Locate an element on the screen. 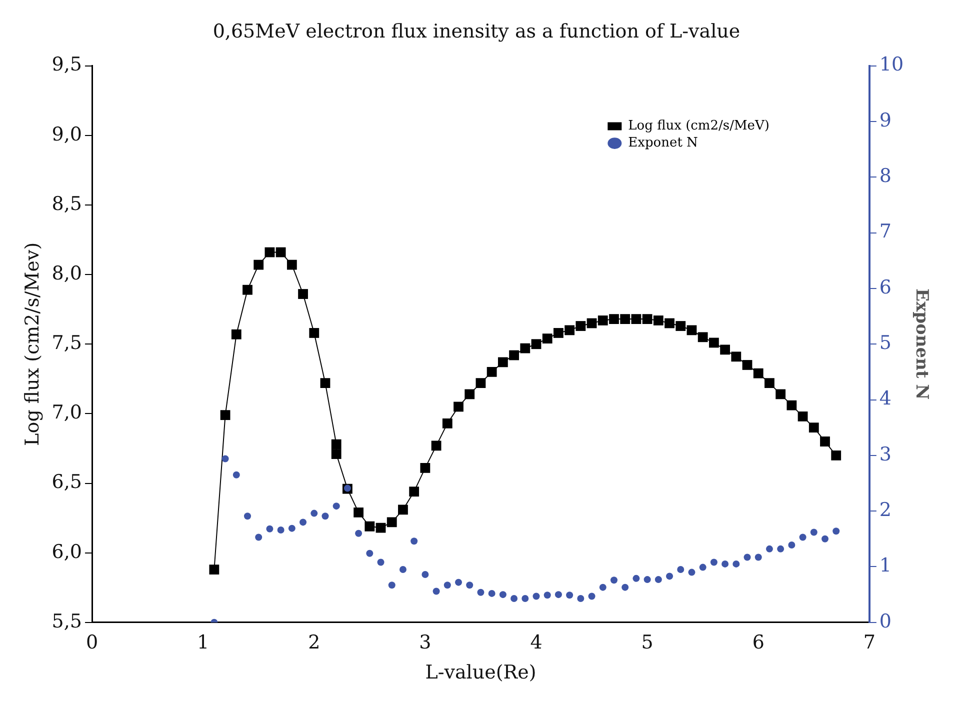 Image resolution: width=963 pixels, height=702 pixels. y2-tick-label: 10 is located at coordinates (891, 65).